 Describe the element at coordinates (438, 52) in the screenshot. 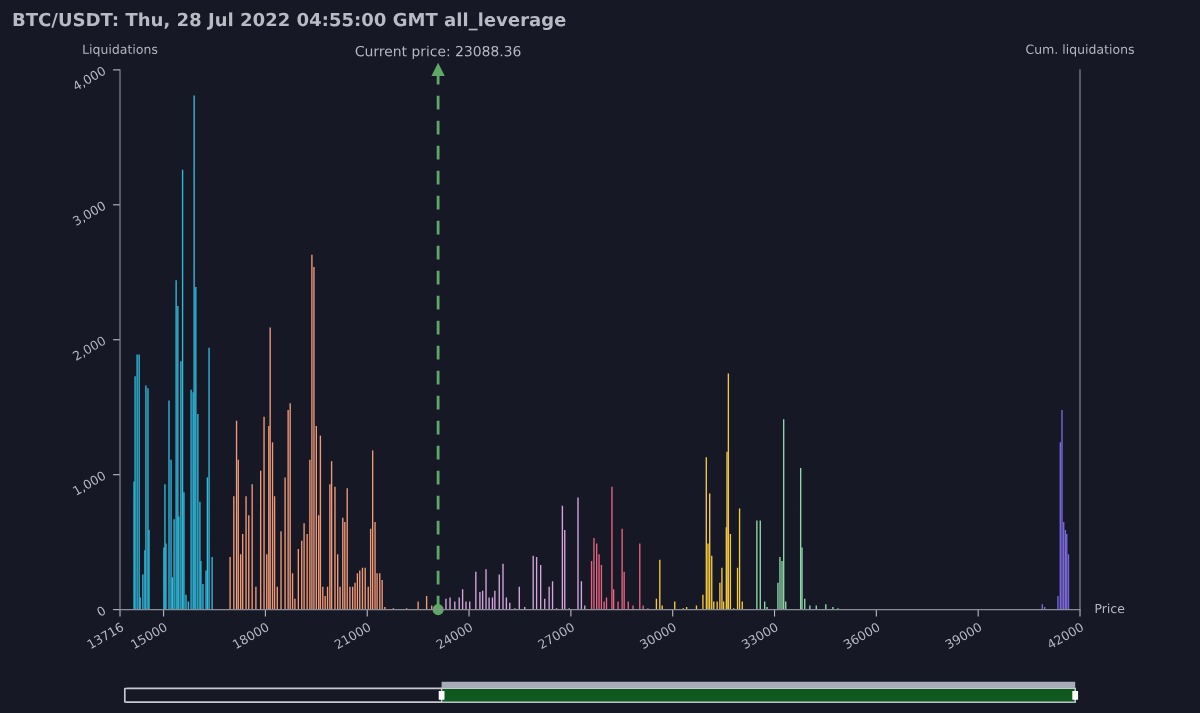

I see `ref-line-label: Current price: 23088.36` at that location.